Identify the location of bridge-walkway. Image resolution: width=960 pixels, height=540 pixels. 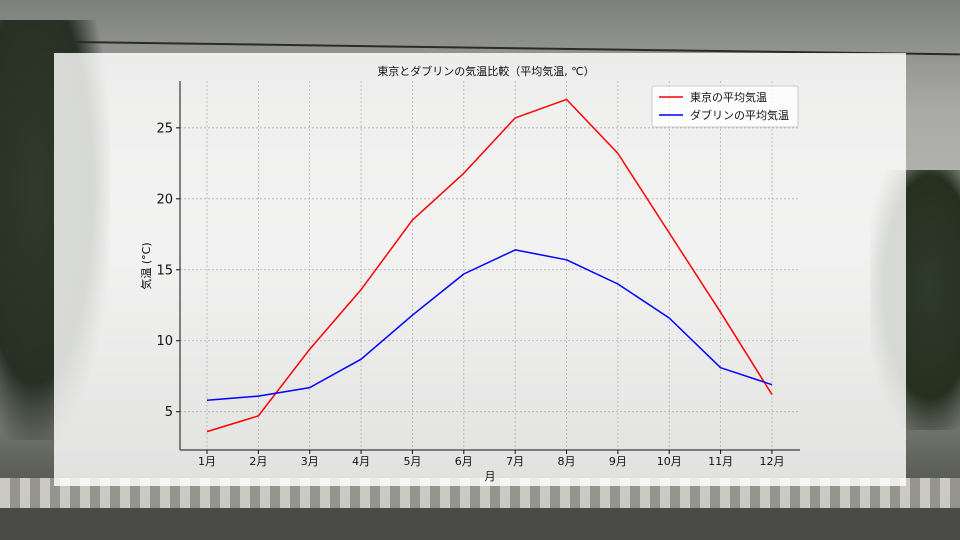
(480, 524).